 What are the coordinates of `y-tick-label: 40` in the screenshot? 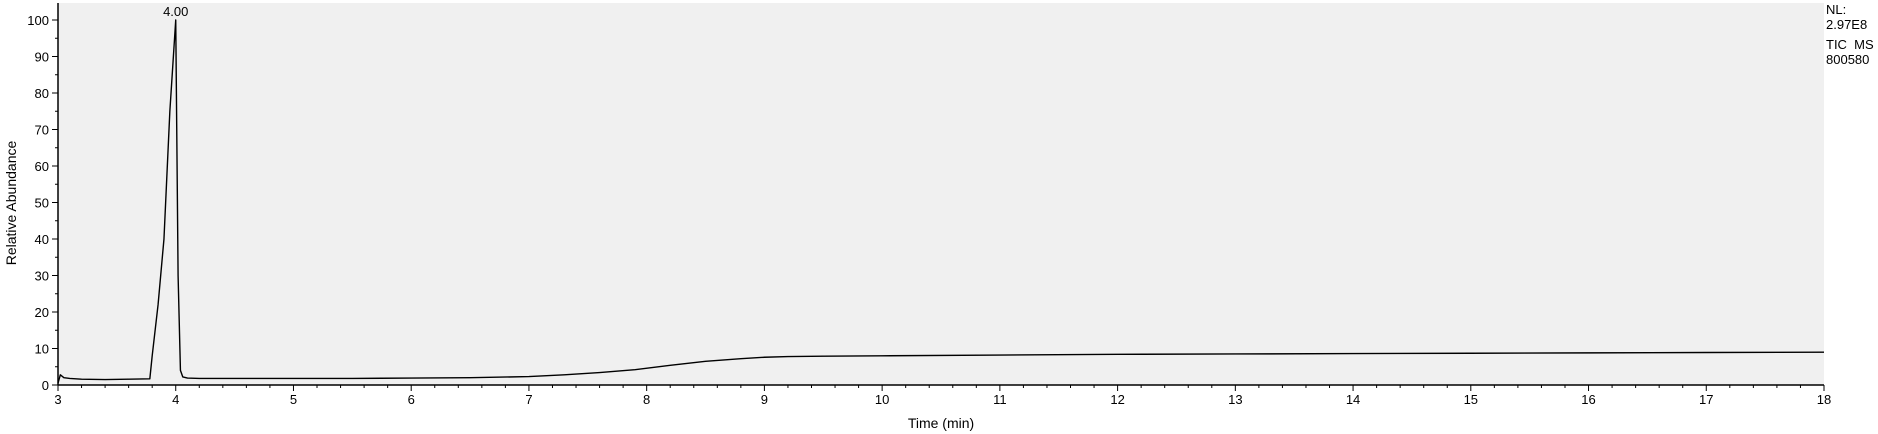 It's located at (42, 239).